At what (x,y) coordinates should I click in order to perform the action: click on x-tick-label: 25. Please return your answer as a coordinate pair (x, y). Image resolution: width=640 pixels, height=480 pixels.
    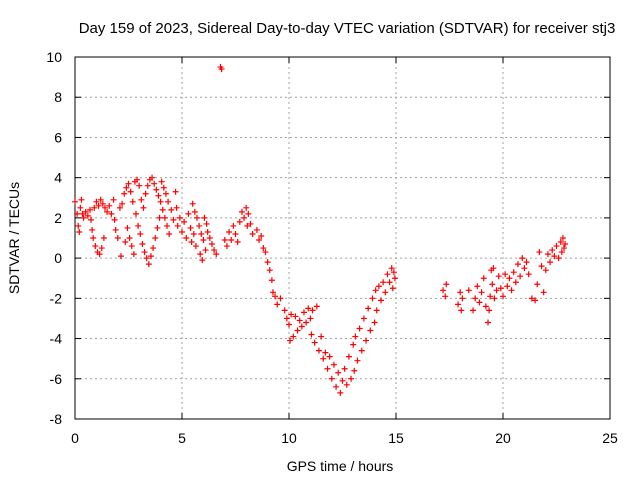
    Looking at the image, I should click on (610, 438).